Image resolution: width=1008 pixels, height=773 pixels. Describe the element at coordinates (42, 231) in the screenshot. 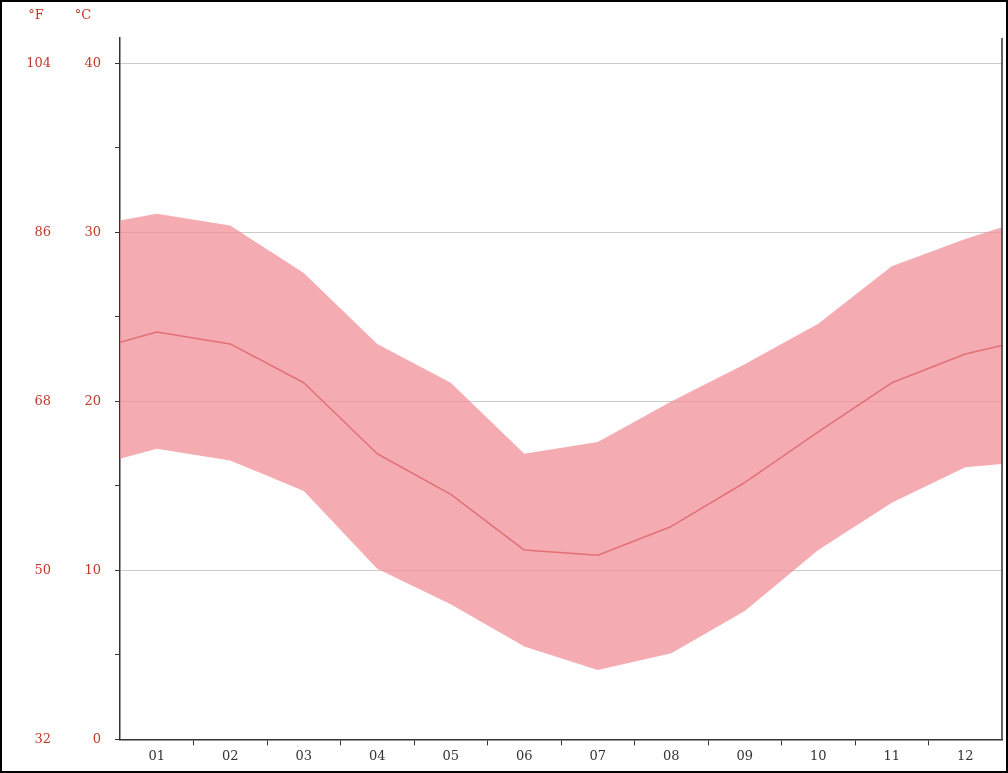

I see `y2-tick-label: 86` at that location.